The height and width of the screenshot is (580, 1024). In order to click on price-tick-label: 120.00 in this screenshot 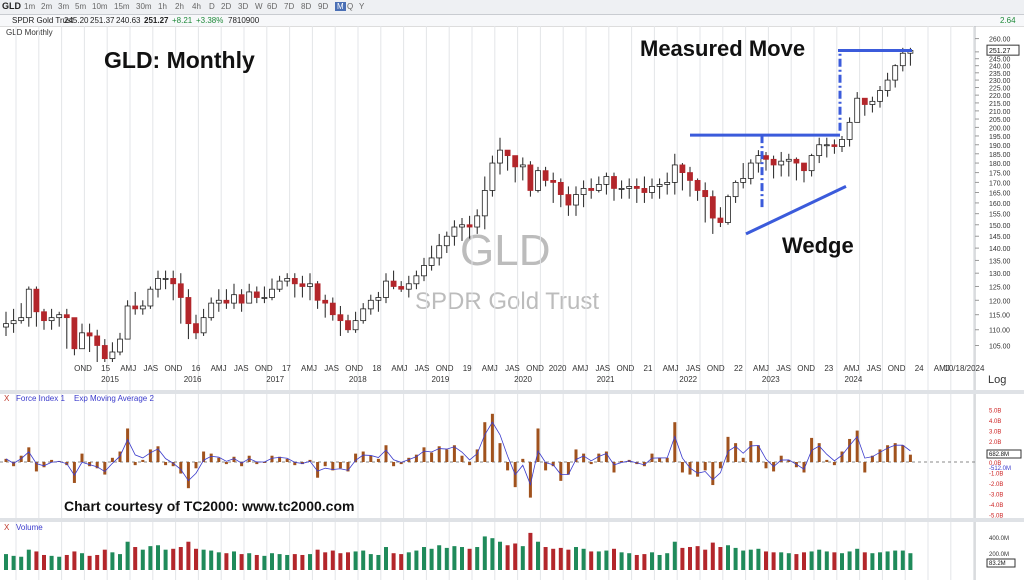, I will do `click(1000, 301)`.